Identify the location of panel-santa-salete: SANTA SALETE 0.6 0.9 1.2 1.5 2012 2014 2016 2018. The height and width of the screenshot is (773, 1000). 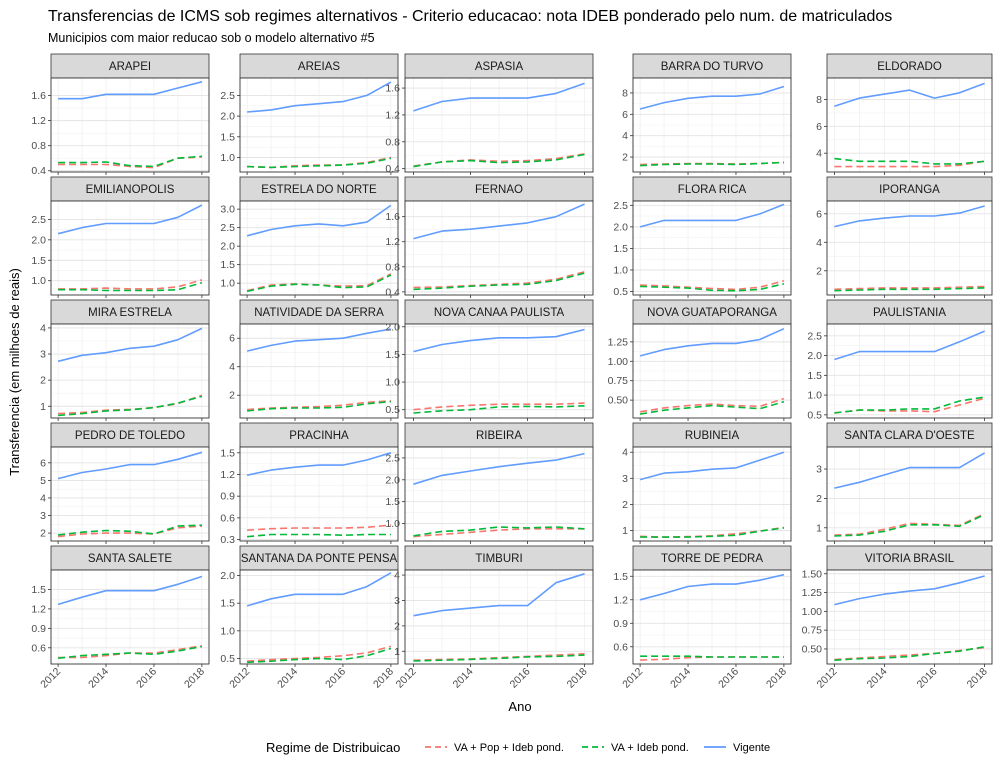
(120, 618).